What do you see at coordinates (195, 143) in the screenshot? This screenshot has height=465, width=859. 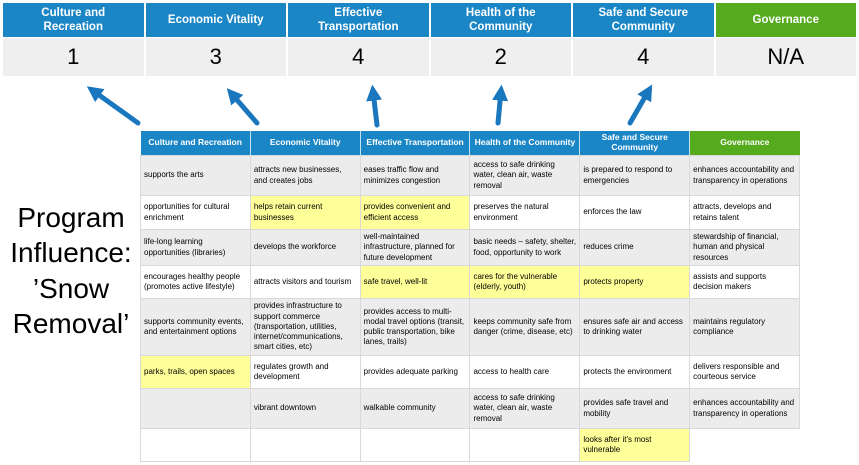 I see `matrix-header-culture: Culture and Recreation` at bounding box center [195, 143].